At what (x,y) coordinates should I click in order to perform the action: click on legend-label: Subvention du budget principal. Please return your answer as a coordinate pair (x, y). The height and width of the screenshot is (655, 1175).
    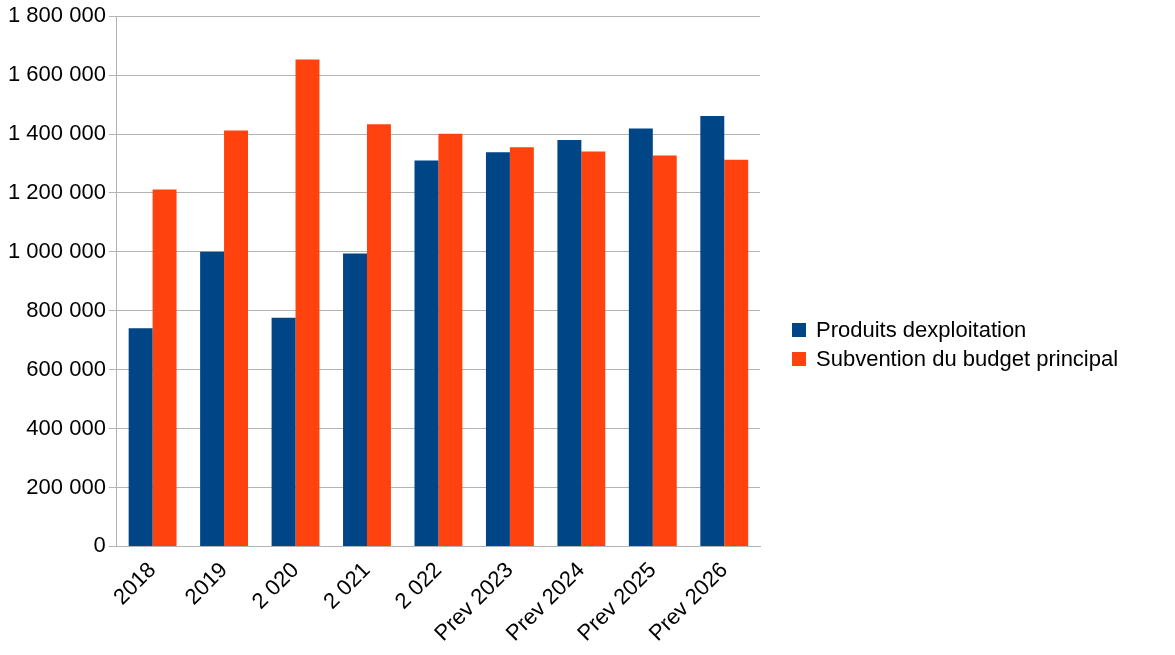
    Looking at the image, I should click on (967, 358).